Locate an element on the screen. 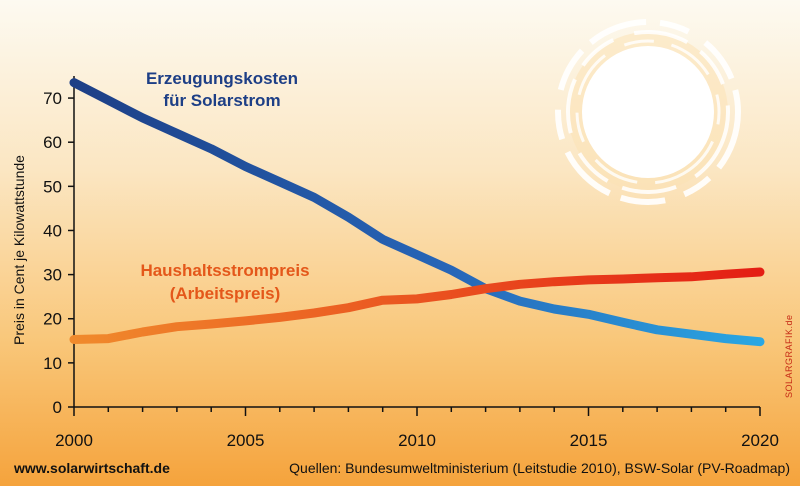 Image resolution: width=800 pixels, height=486 pixels. y-tick-label: 40 is located at coordinates (52, 230).